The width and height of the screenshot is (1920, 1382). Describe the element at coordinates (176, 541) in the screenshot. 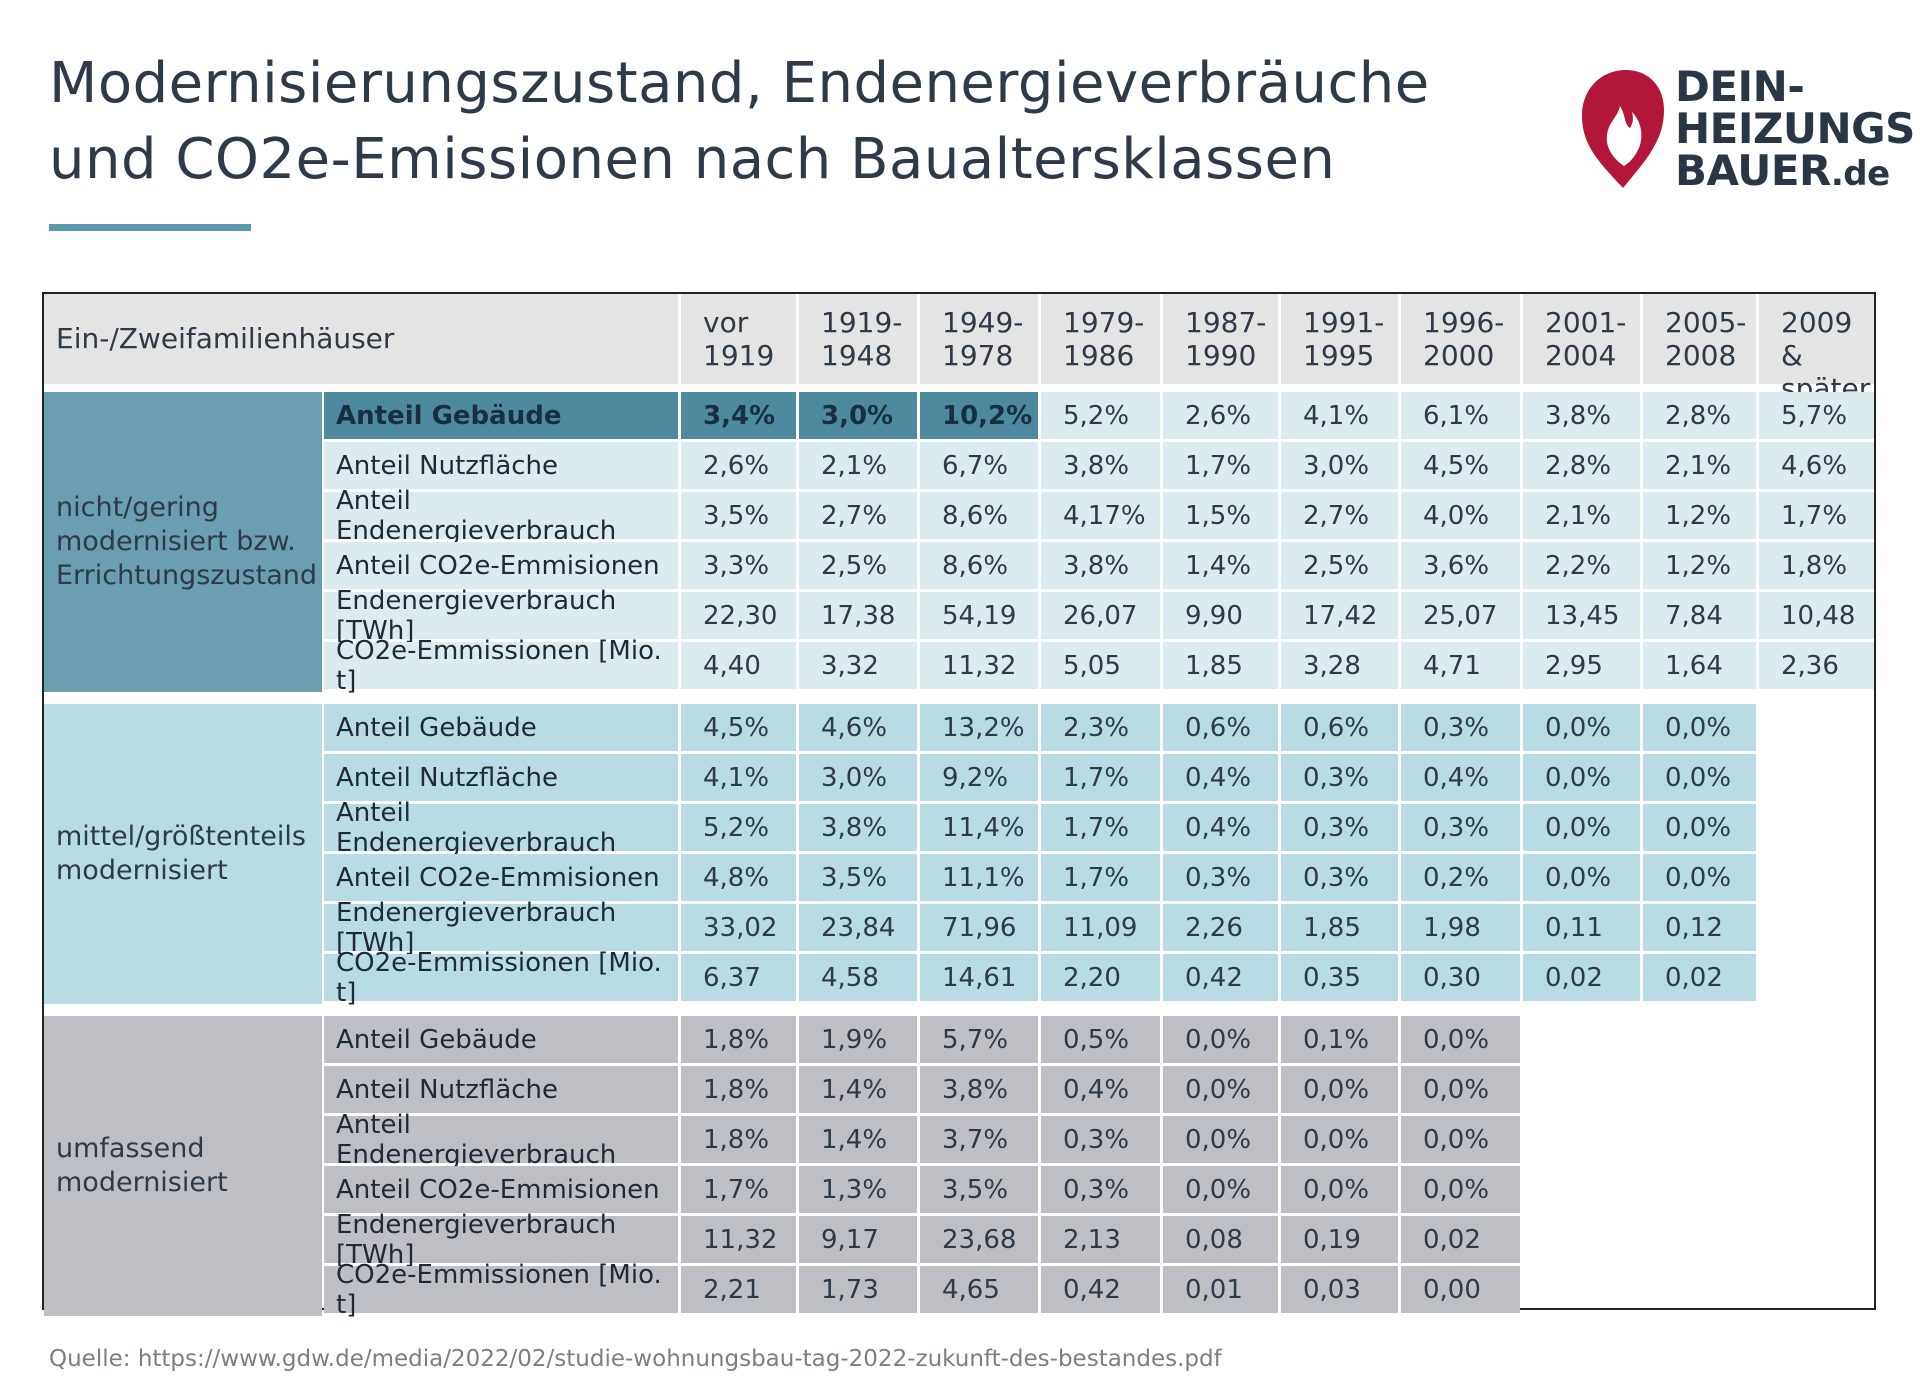

I see `group-label-line: modernisiert bzw.` at that location.